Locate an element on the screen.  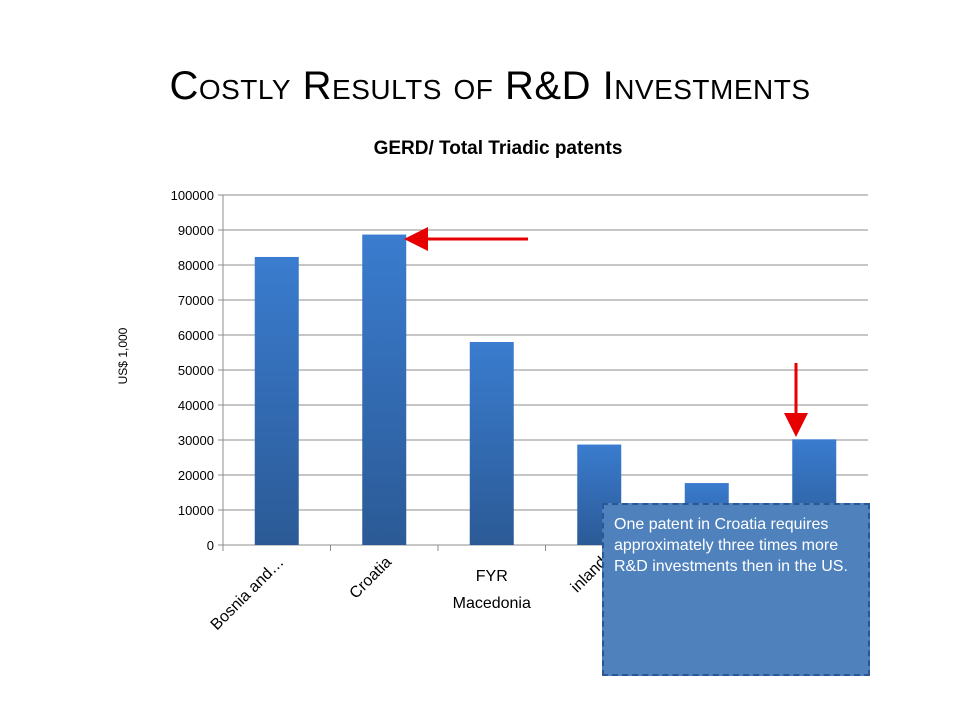
y-tick-label: 10000 is located at coordinates (196, 510).